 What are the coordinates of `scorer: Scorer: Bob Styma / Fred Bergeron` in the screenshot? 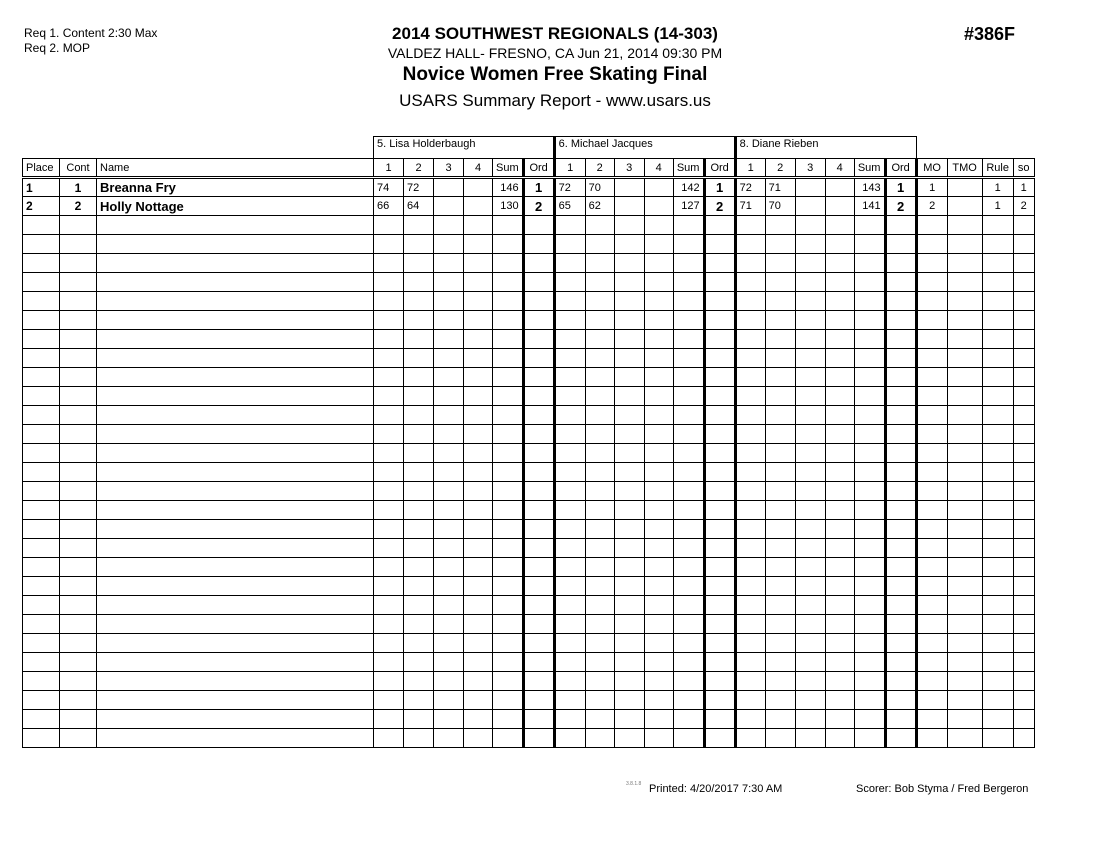 It's located at (942, 789).